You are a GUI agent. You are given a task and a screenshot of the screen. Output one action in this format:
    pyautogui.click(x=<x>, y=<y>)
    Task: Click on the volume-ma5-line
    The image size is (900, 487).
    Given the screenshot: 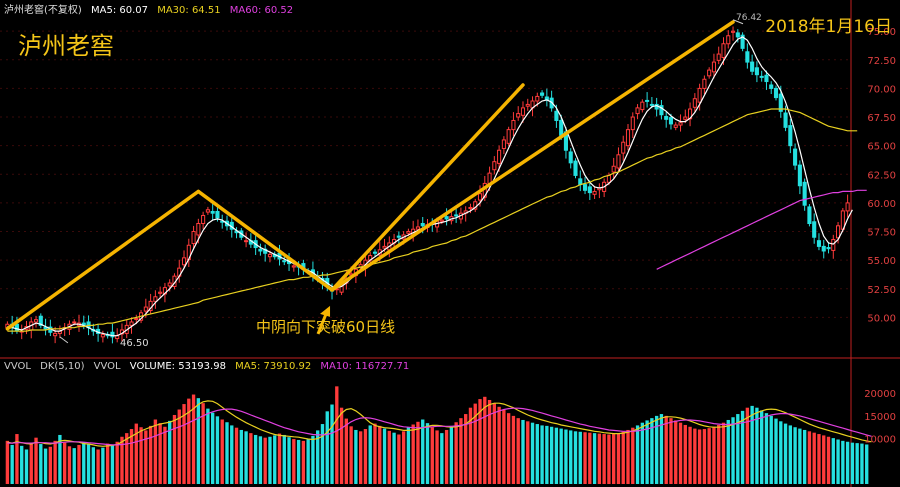 What is the action you would take?
    pyautogui.click(x=439, y=423)
    